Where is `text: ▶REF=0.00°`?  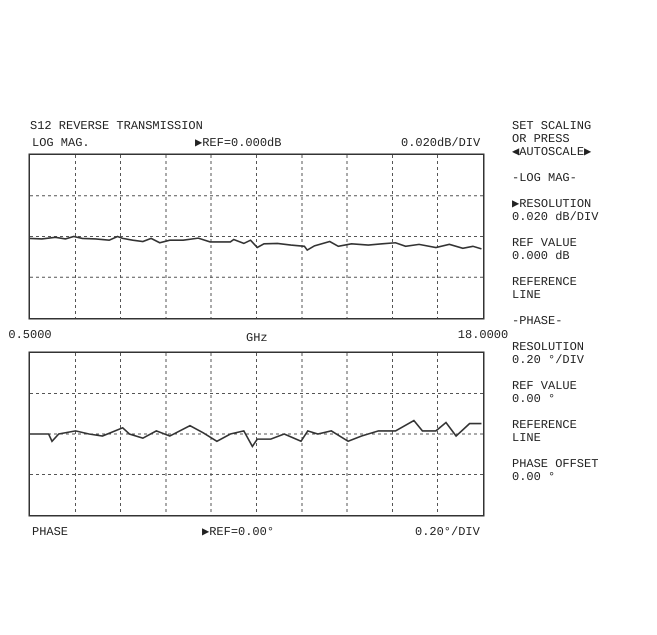 text: ▶REF=0.00° is located at coordinates (238, 532).